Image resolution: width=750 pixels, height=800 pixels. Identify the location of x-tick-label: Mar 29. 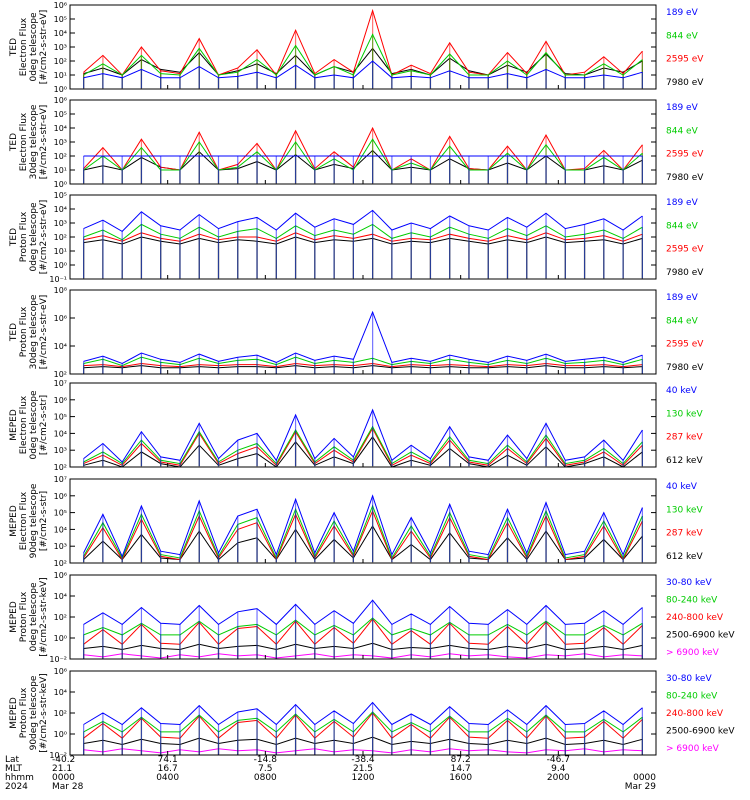
(641, 787).